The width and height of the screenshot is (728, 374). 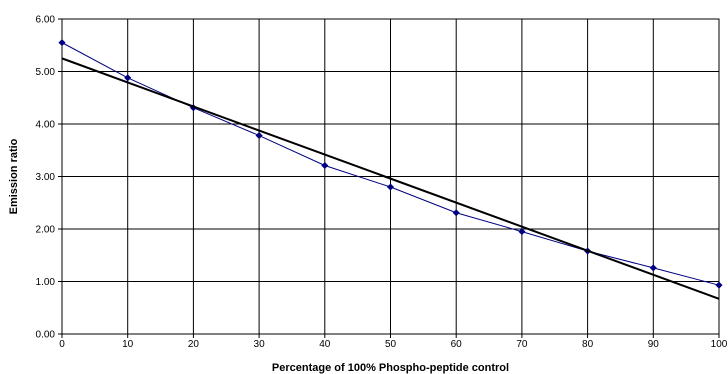 What do you see at coordinates (522, 344) in the screenshot?
I see `x-tick-label: 70` at bounding box center [522, 344].